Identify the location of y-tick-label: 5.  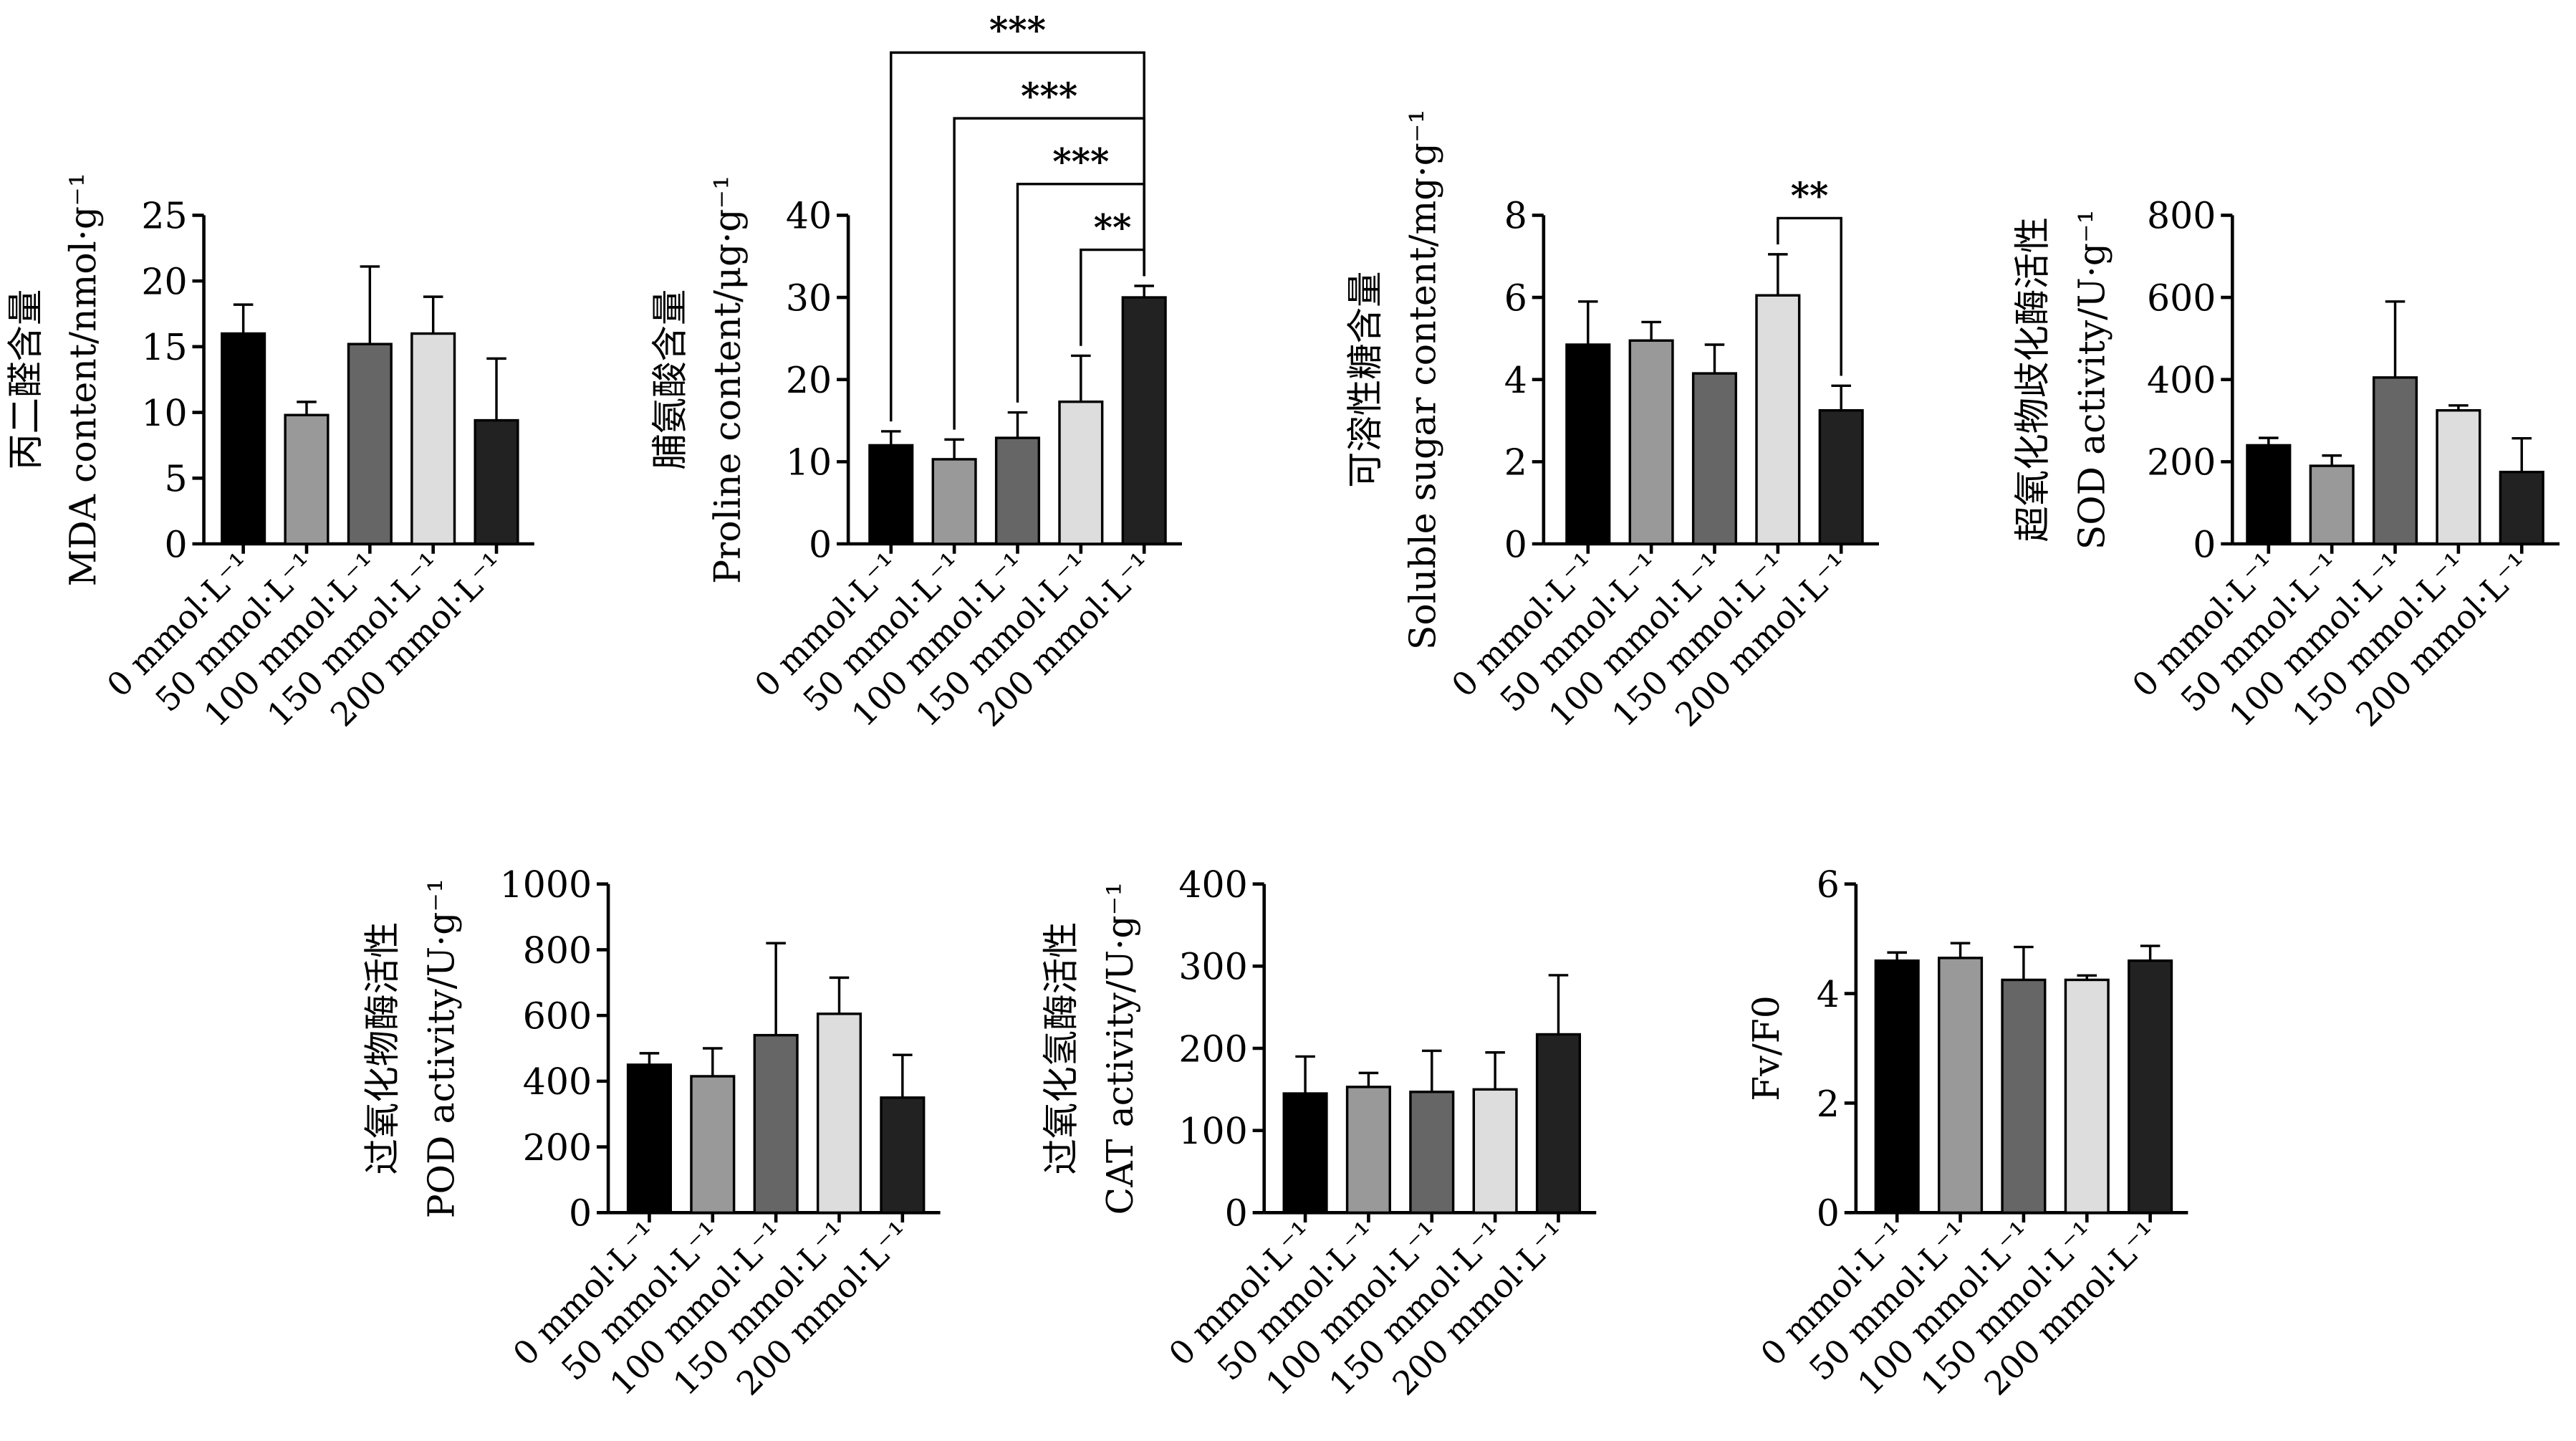
(176, 479).